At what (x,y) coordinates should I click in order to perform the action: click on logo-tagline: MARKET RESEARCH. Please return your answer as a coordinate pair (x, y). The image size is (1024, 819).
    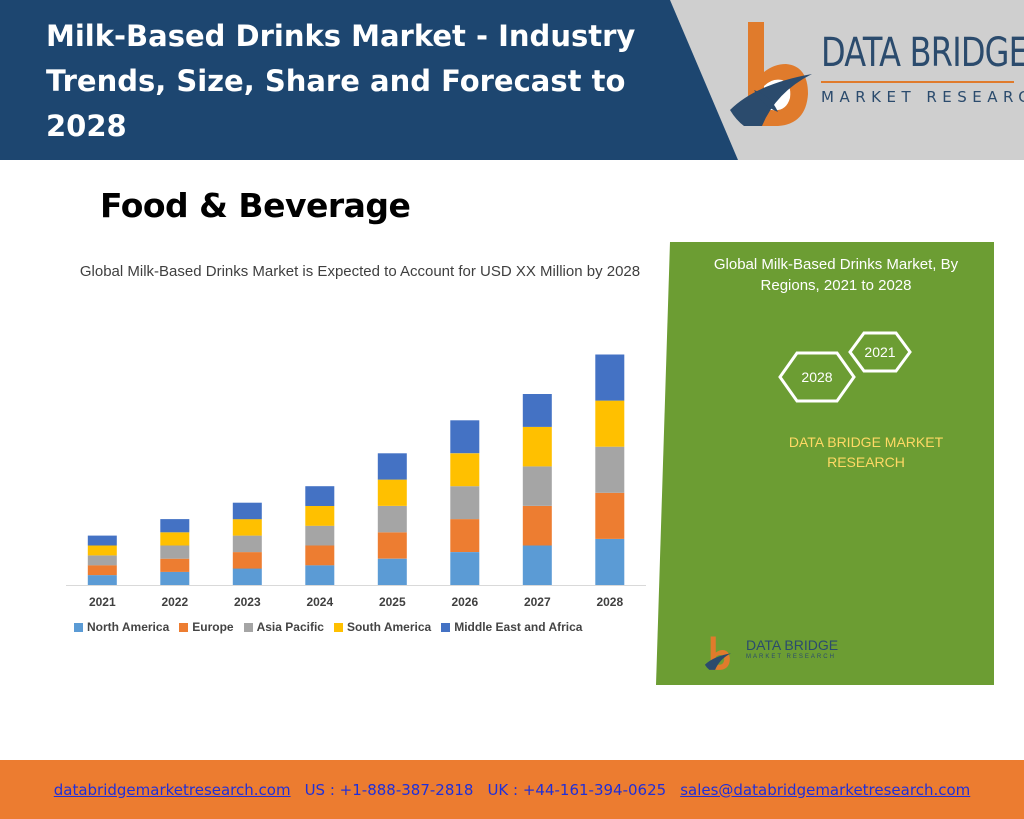
    Looking at the image, I should click on (922, 97).